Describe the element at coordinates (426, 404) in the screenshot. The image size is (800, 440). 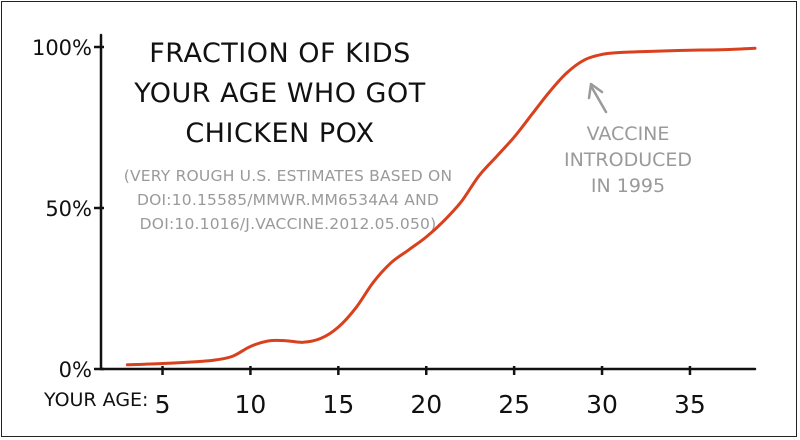
I see `x-tick-label: 20` at that location.